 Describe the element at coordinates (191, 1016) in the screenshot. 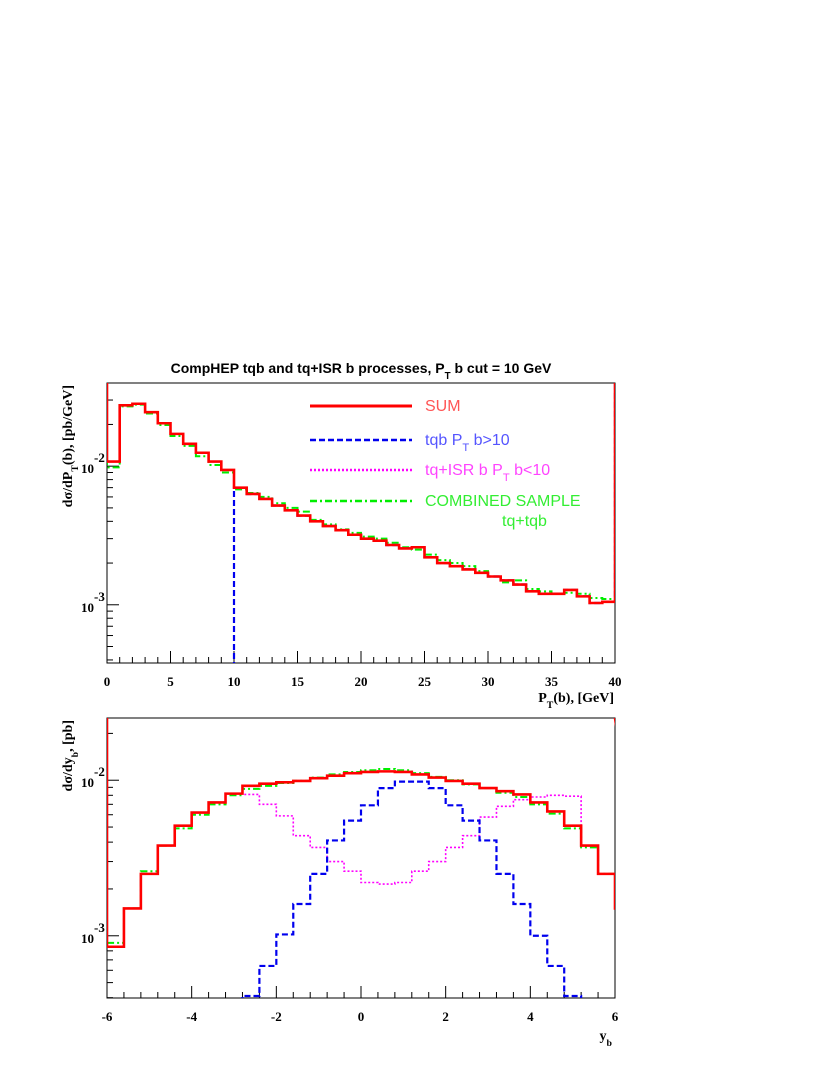

I see `x-tick-label: -4` at that location.